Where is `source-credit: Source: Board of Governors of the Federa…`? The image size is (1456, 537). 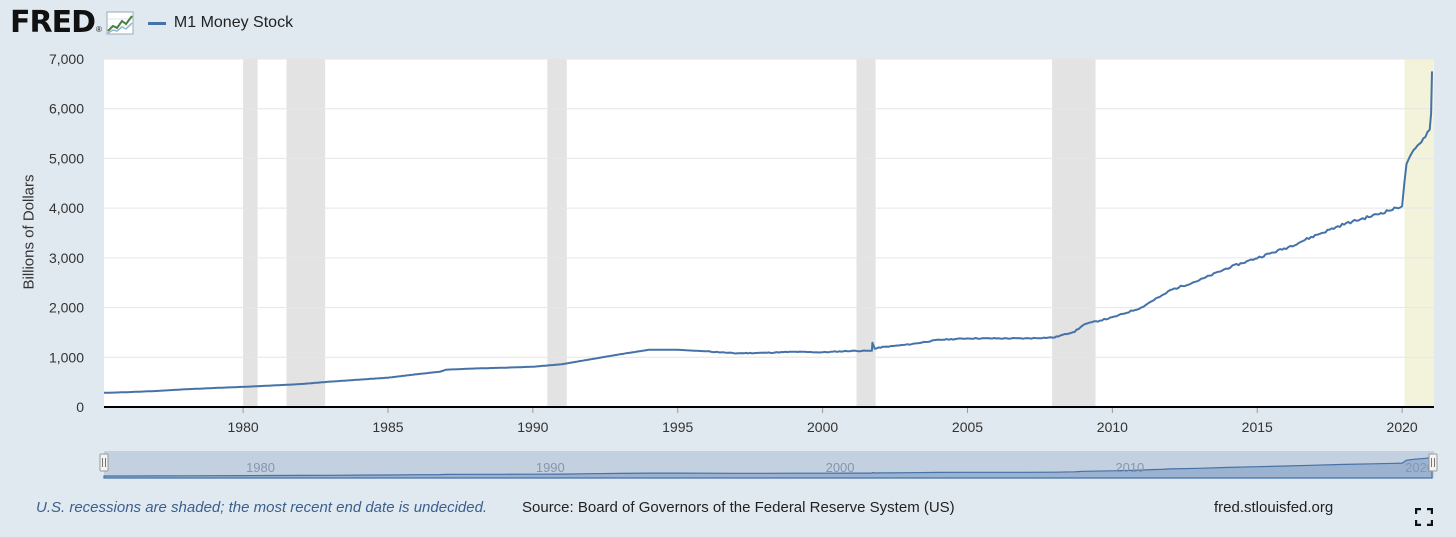 source-credit: Source: Board of Governors of the Federa… is located at coordinates (738, 507).